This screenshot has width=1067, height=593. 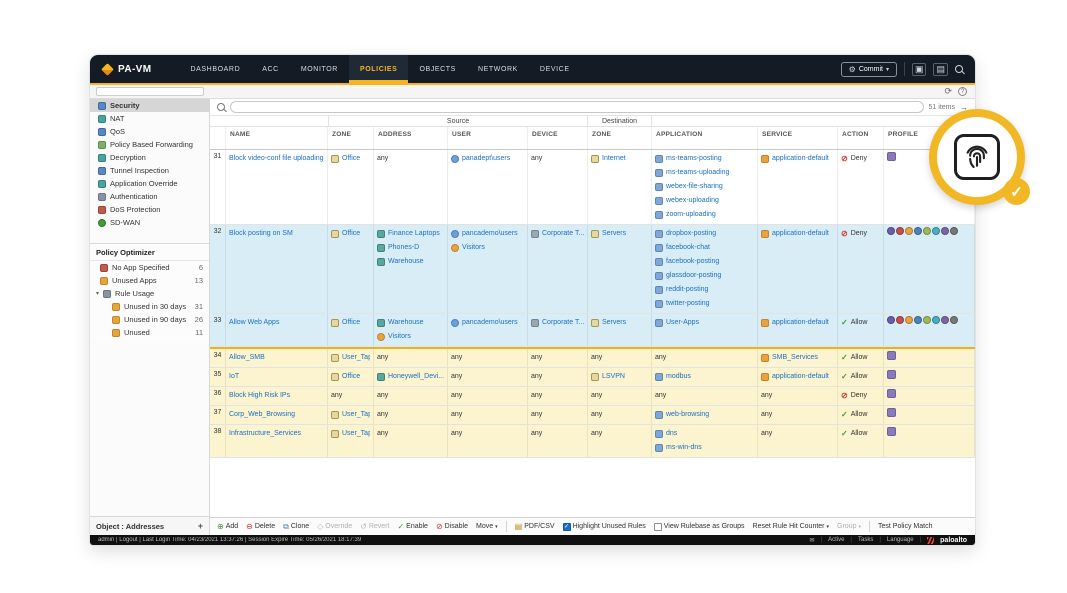 What do you see at coordinates (149, 105) in the screenshot?
I see `sidebar-item-security: Security` at bounding box center [149, 105].